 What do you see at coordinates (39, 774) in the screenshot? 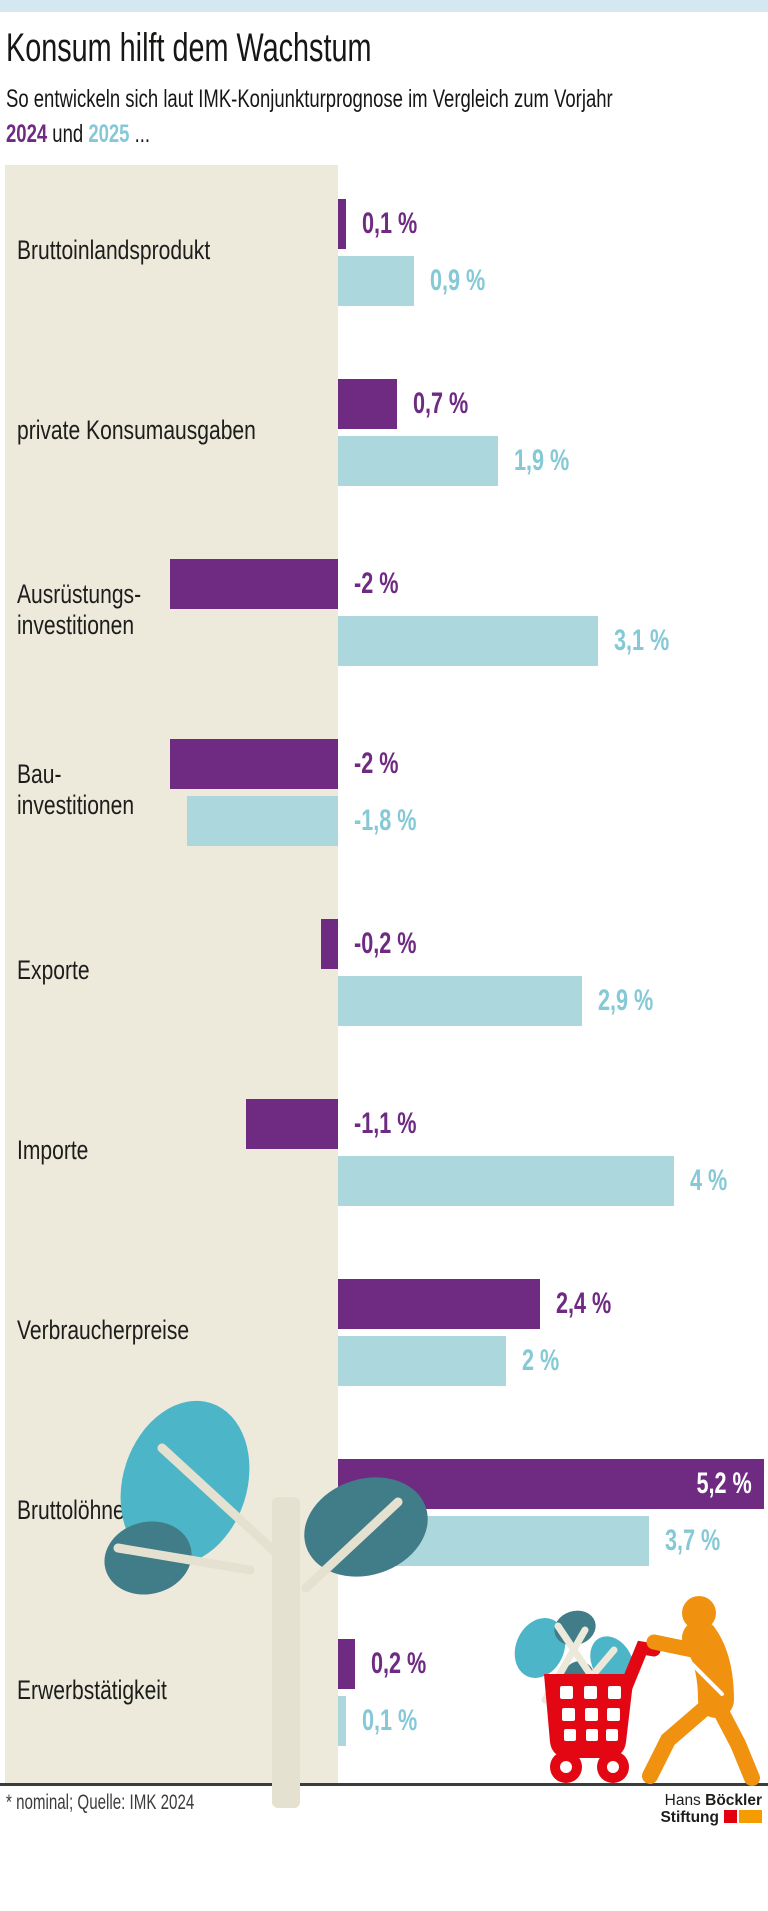
I see `category-label-line: Bau-` at bounding box center [39, 774].